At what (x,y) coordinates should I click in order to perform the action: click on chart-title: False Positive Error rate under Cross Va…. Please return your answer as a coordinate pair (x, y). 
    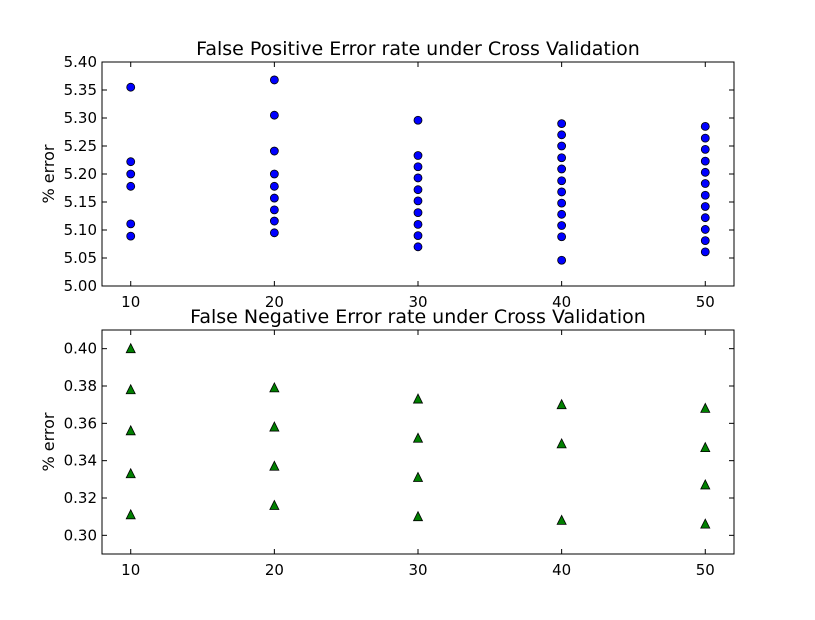
    Looking at the image, I should click on (418, 49).